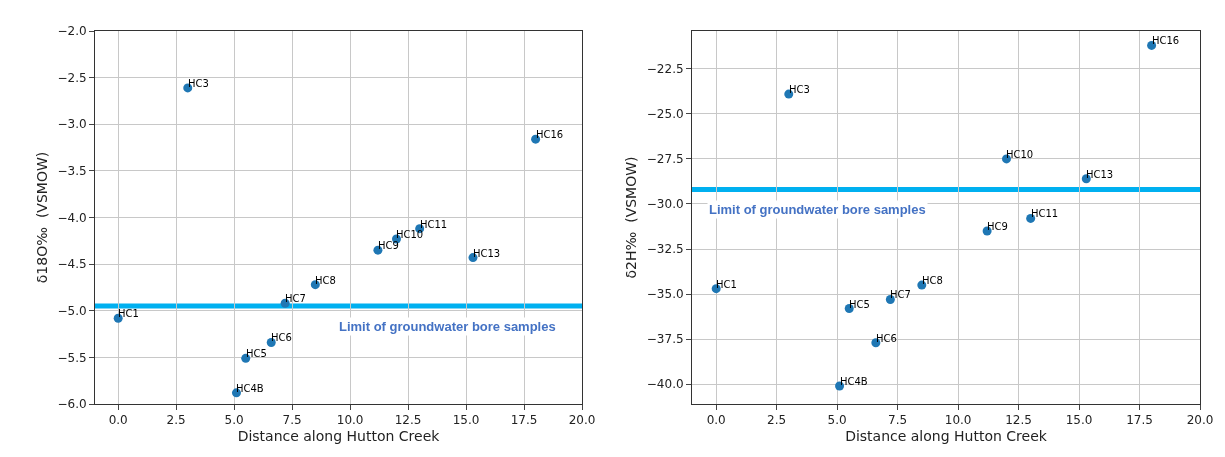  Describe the element at coordinates (72, 264) in the screenshot. I see `y-tick-label: −4.5` at that location.